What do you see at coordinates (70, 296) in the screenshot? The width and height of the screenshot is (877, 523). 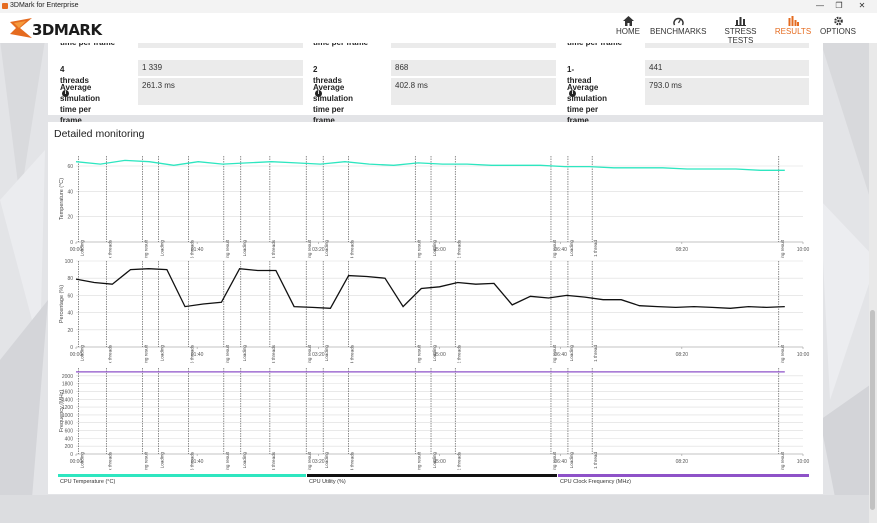 I see `y-tick-label: 60` at bounding box center [70, 296].